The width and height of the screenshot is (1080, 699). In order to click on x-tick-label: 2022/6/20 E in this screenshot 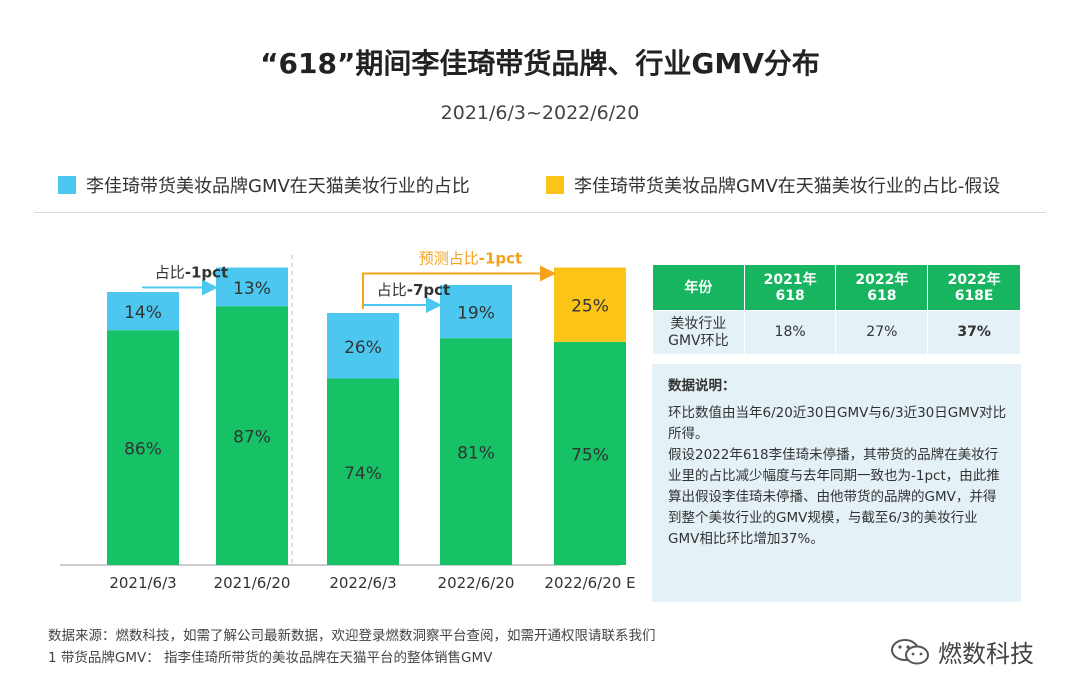, I will do `click(589, 583)`.